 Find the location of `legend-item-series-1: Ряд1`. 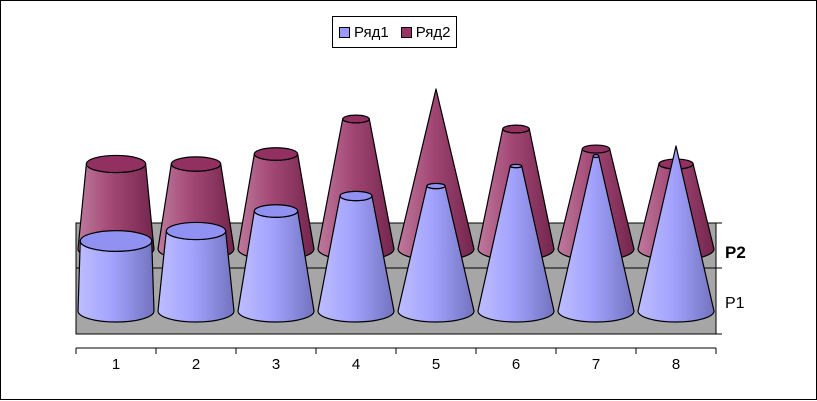

legend-item-series-1: Ряд1 is located at coordinates (364, 32).